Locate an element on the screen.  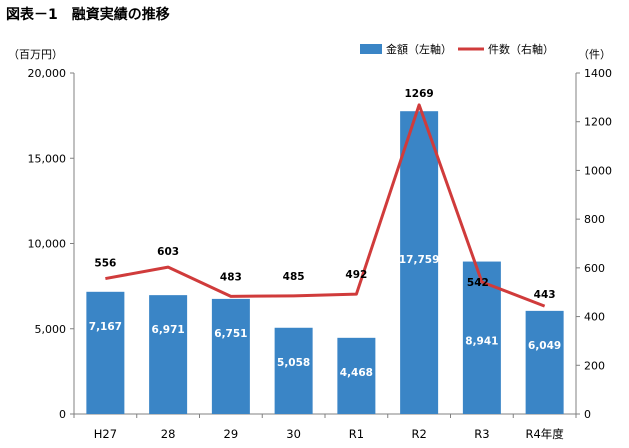
line-data-label: 483 is located at coordinates (231, 277).